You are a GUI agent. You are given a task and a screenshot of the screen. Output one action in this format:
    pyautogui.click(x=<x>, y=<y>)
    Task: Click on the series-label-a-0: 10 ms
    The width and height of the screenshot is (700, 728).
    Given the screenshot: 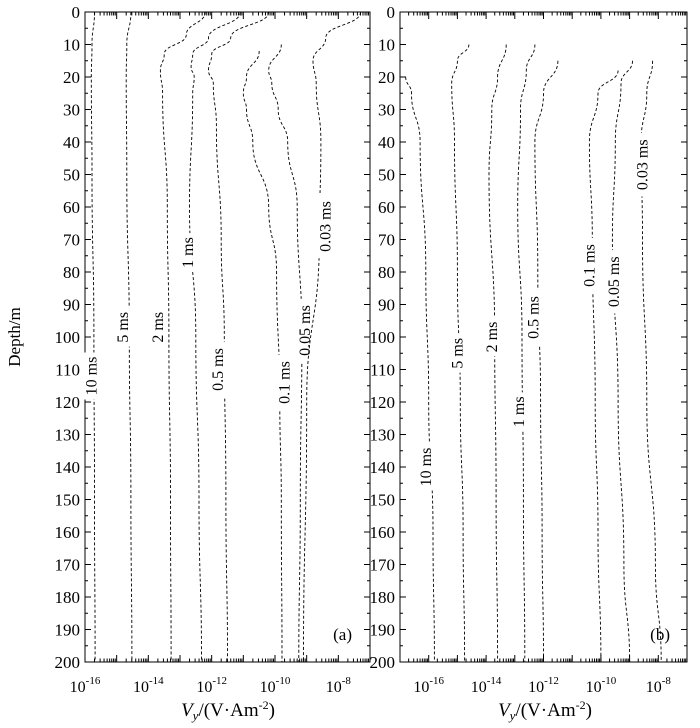 What is the action you would take?
    pyautogui.click(x=91, y=376)
    